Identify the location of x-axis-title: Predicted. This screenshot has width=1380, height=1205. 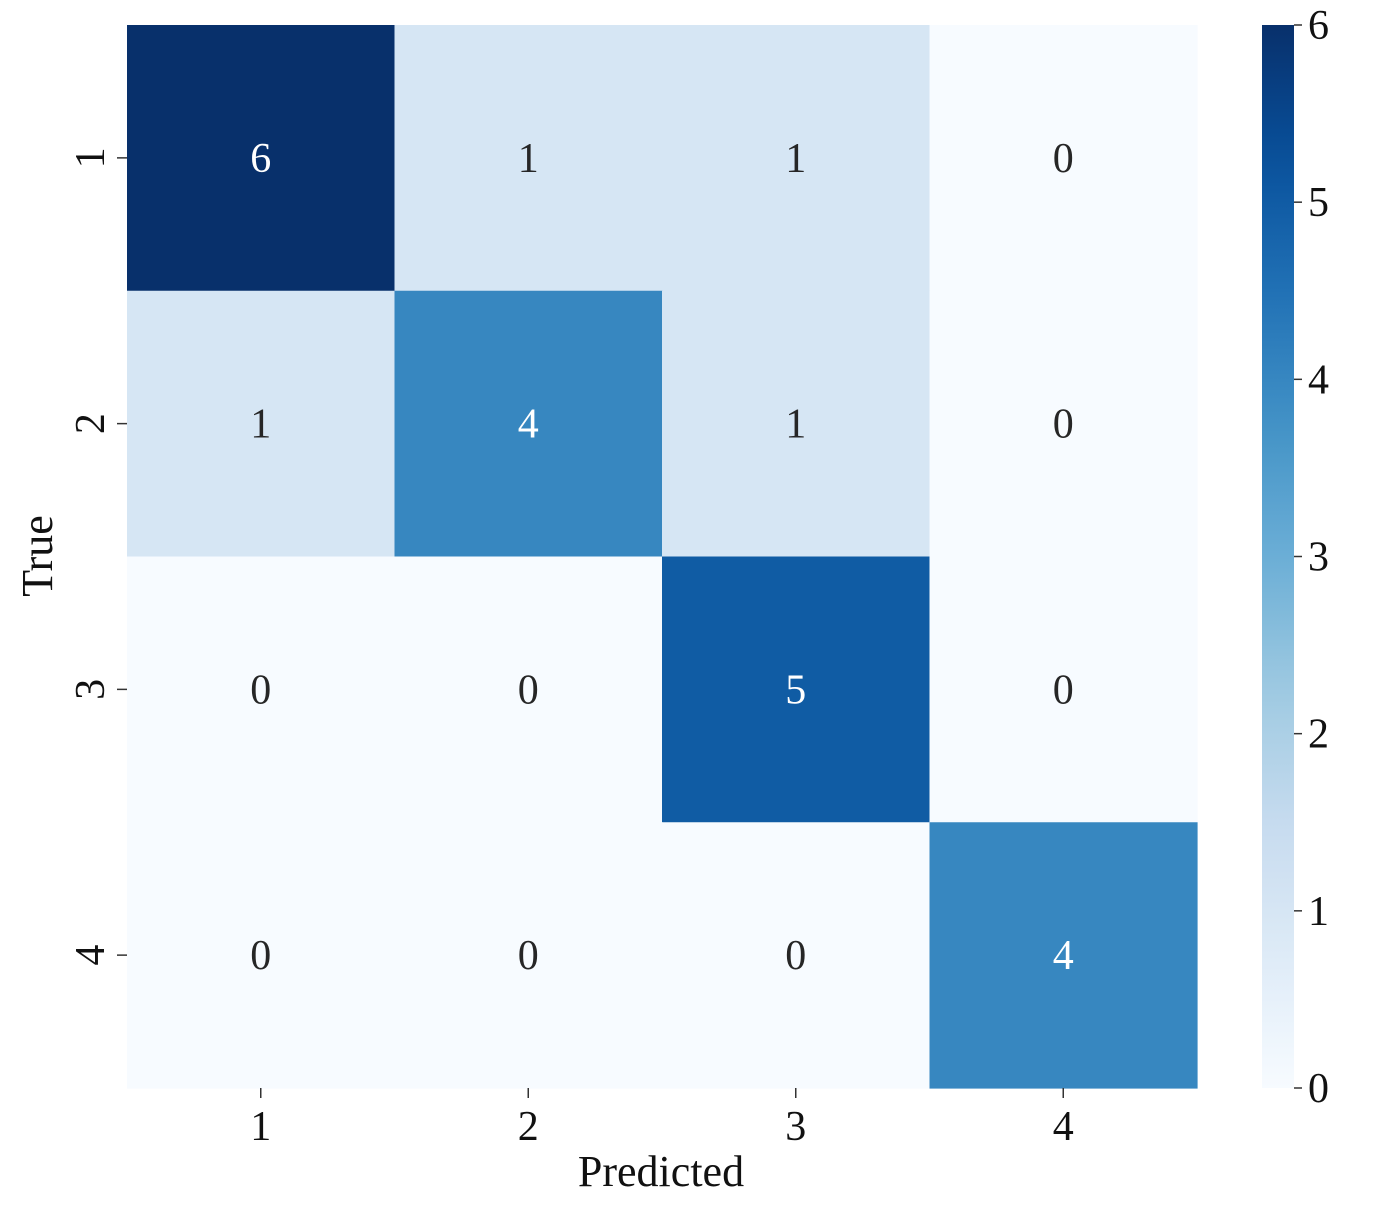
(661, 1171).